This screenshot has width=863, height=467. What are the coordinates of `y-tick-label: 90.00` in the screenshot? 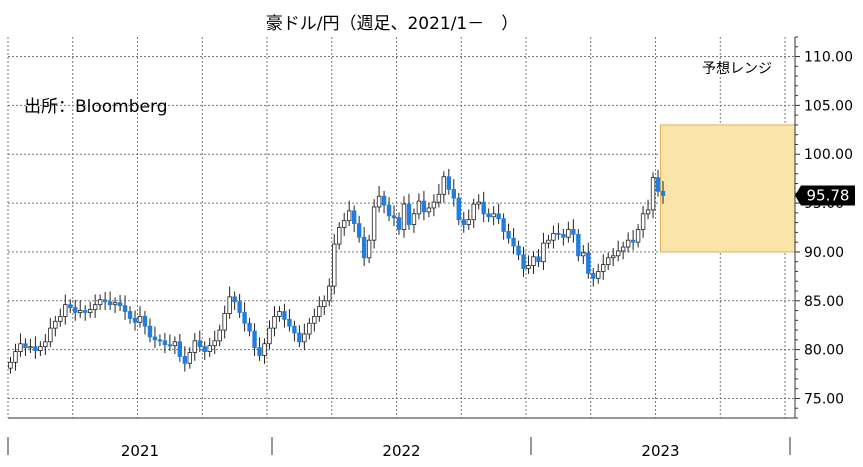 It's located at (824, 253).